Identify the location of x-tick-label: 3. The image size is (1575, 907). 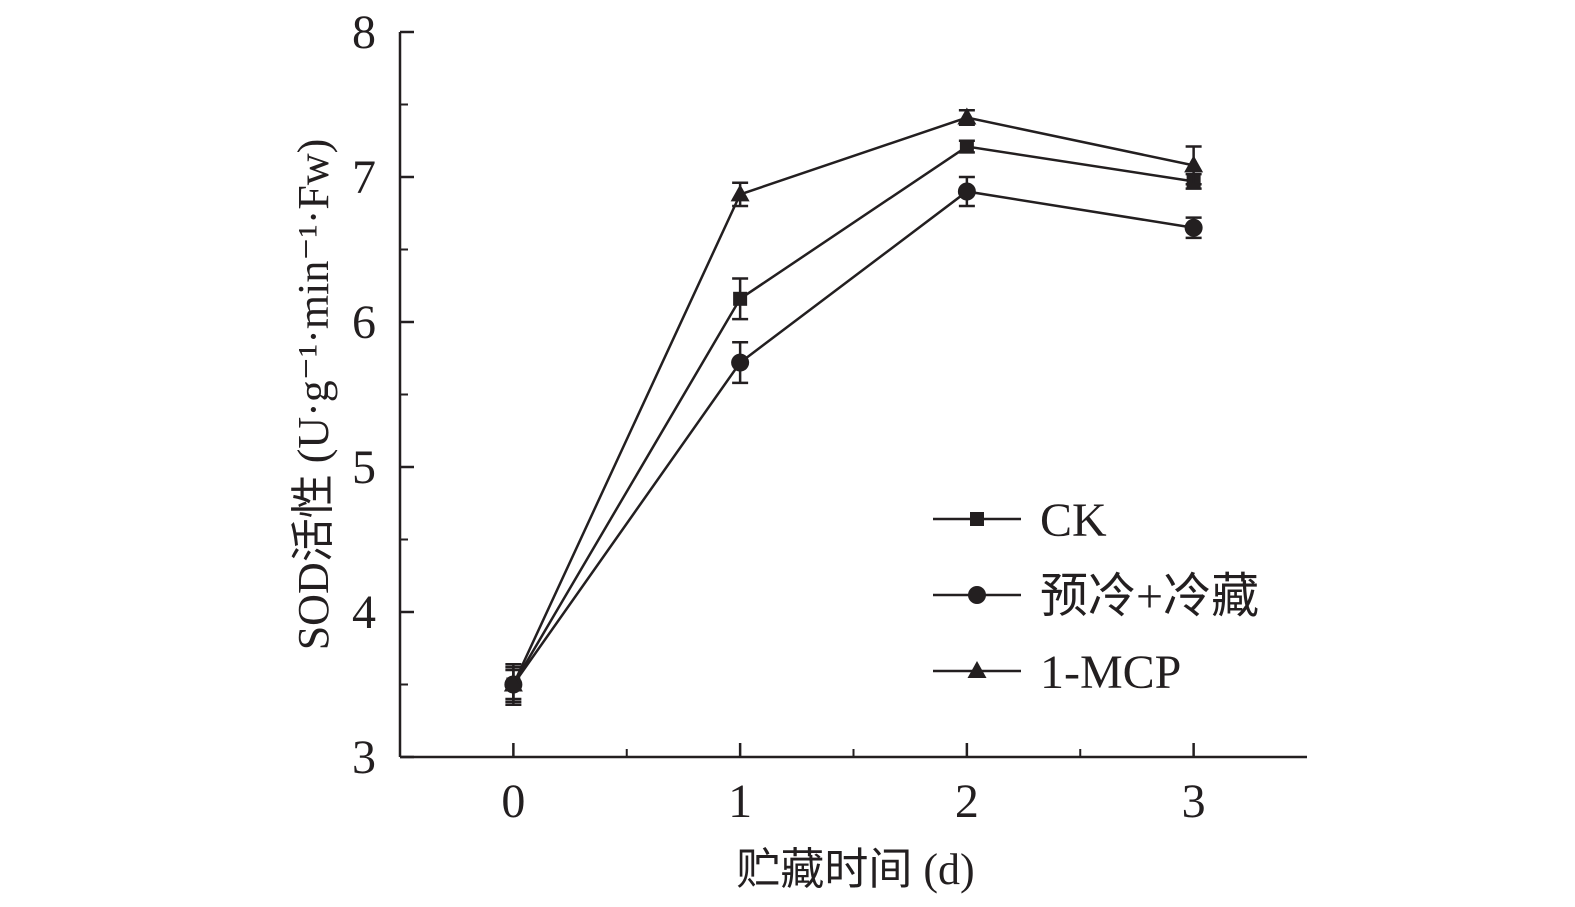
(1194, 801).